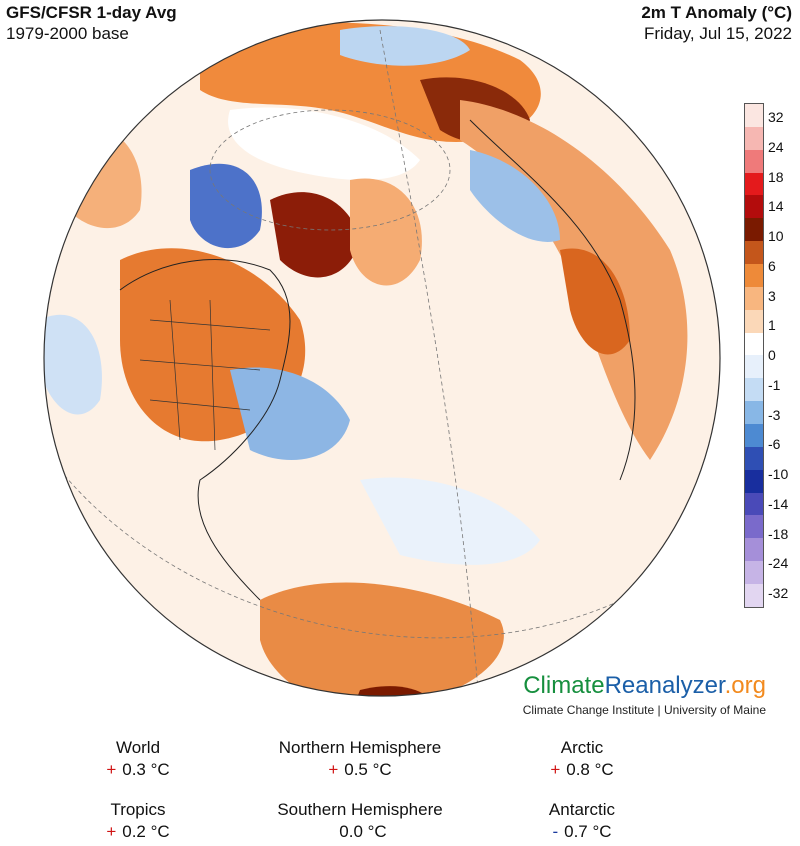 The image size is (800, 846). Describe the element at coordinates (360, 809) in the screenshot. I see `stat-region: Southern Hemisphere` at that location.